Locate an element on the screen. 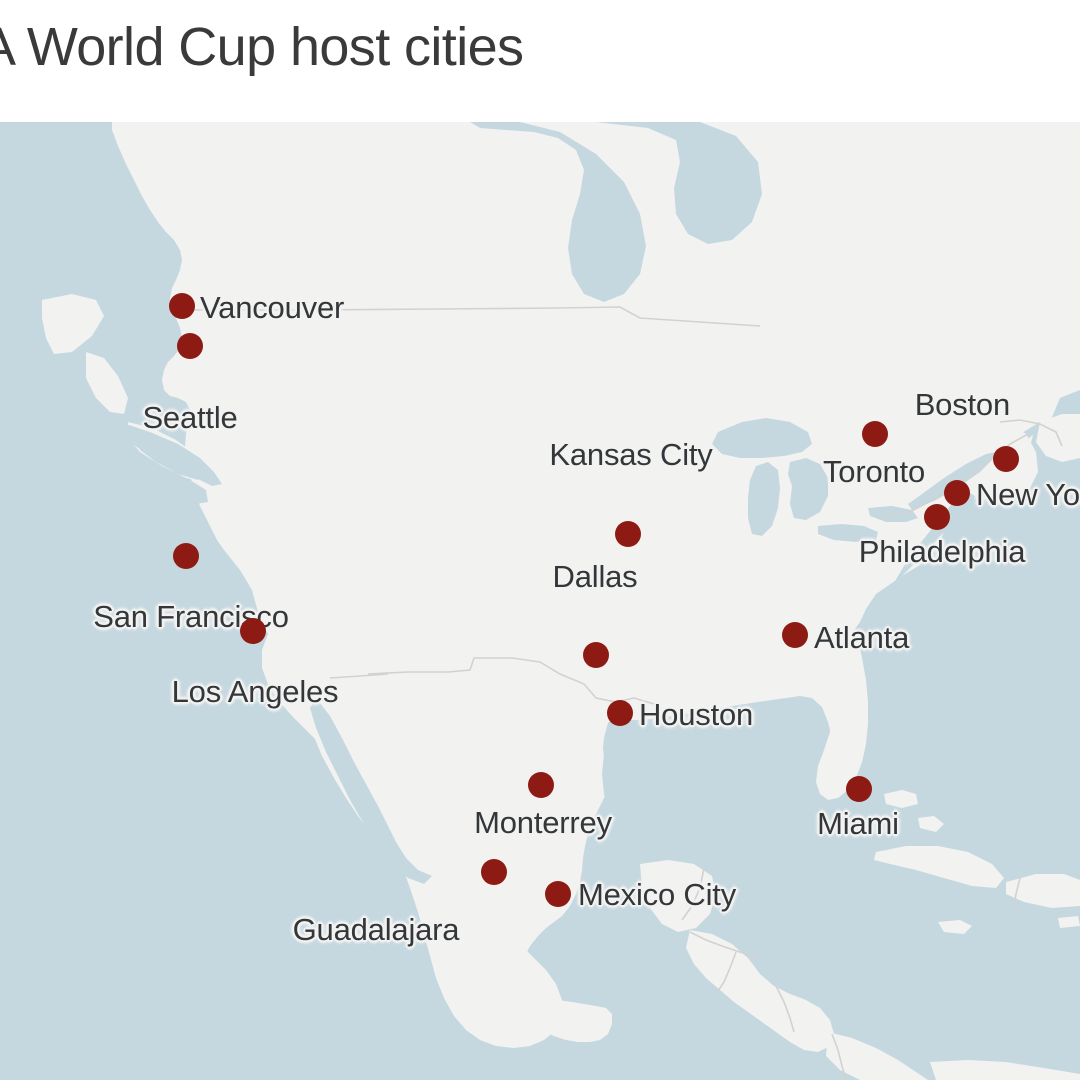 The width and height of the screenshot is (1080, 1080). queen-charlotte-strait is located at coordinates (171, 454).